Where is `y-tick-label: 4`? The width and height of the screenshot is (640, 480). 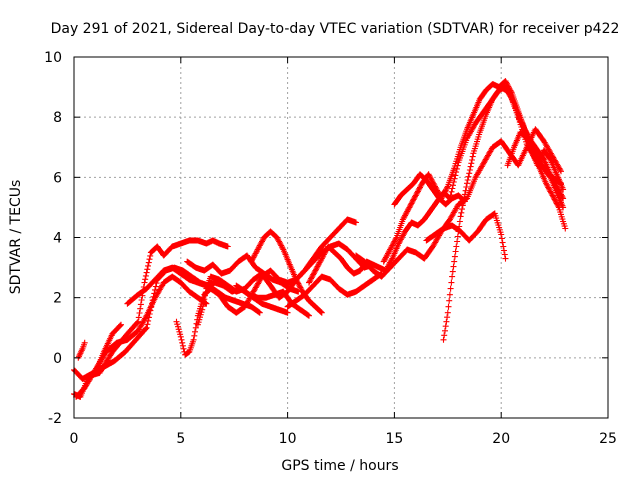
y-tick-label: 4 is located at coordinates (57, 239).